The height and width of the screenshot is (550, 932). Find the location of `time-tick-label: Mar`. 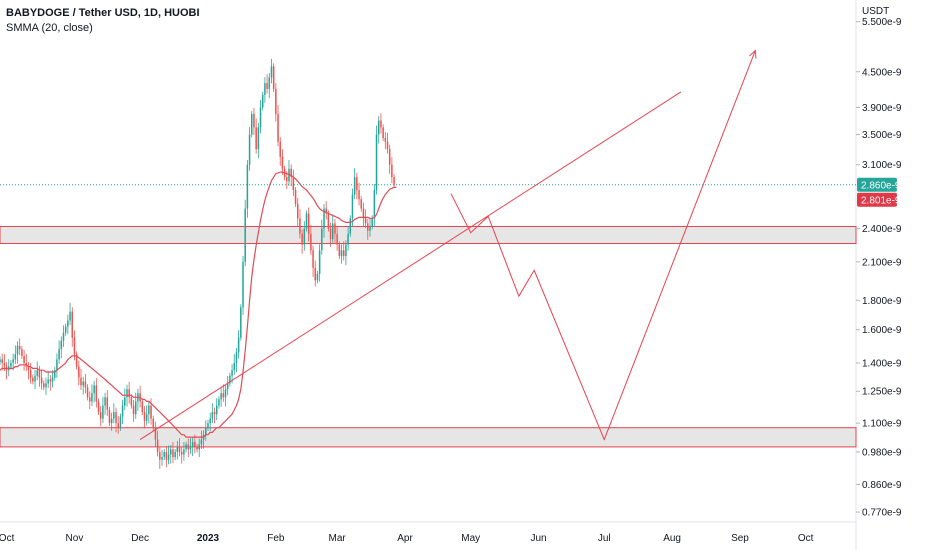

time-tick-label: Mar is located at coordinates (338, 538).